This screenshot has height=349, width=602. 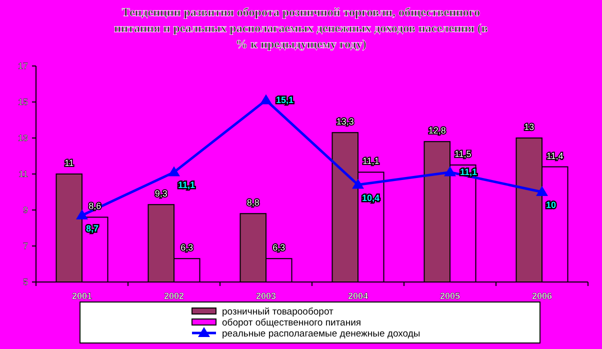 What do you see at coordinates (23, 102) in the screenshot?
I see `y-tick-label: 15` at bounding box center [23, 102].